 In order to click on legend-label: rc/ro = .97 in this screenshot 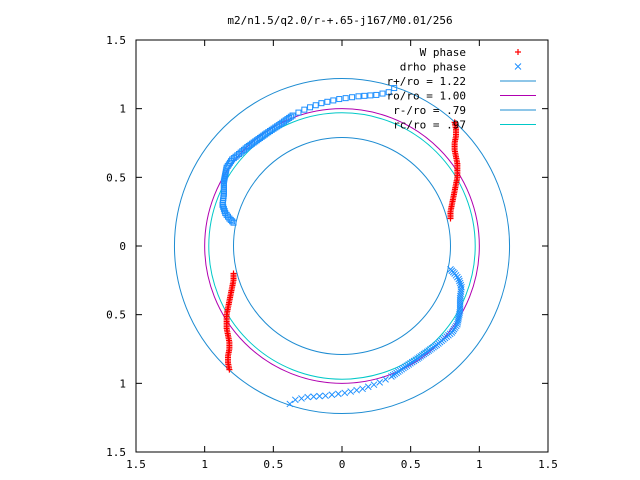, I will do `click(429, 125)`.